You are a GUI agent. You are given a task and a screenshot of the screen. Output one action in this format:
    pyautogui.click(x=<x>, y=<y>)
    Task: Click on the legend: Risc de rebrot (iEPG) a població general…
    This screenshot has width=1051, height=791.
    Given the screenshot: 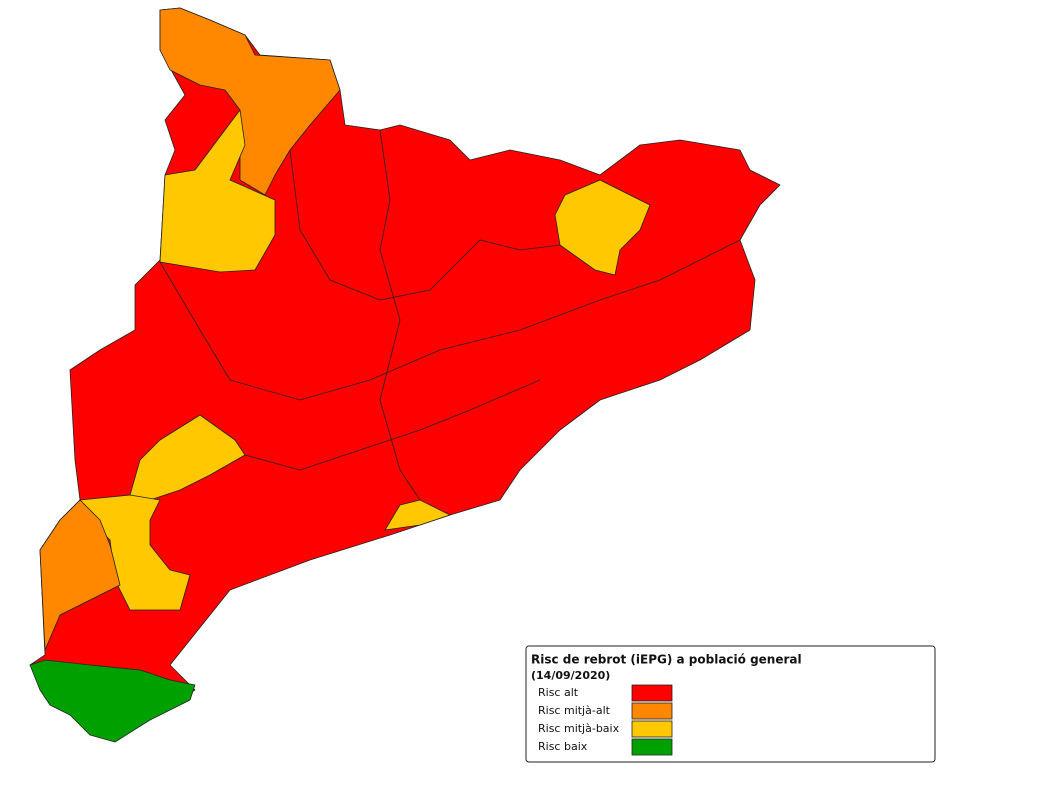 What is the action you would take?
    pyautogui.click(x=730, y=704)
    